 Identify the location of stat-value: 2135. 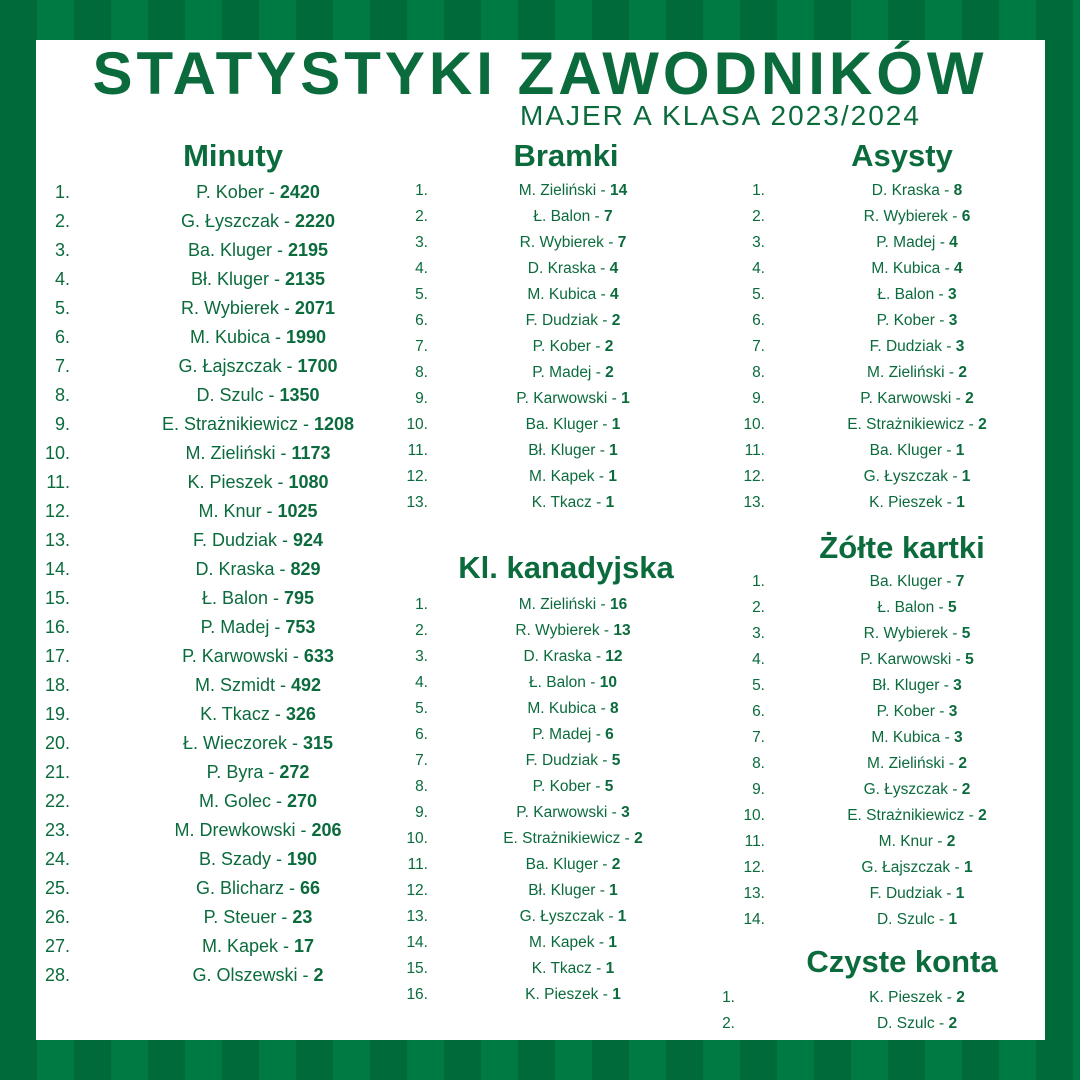
(305, 279).